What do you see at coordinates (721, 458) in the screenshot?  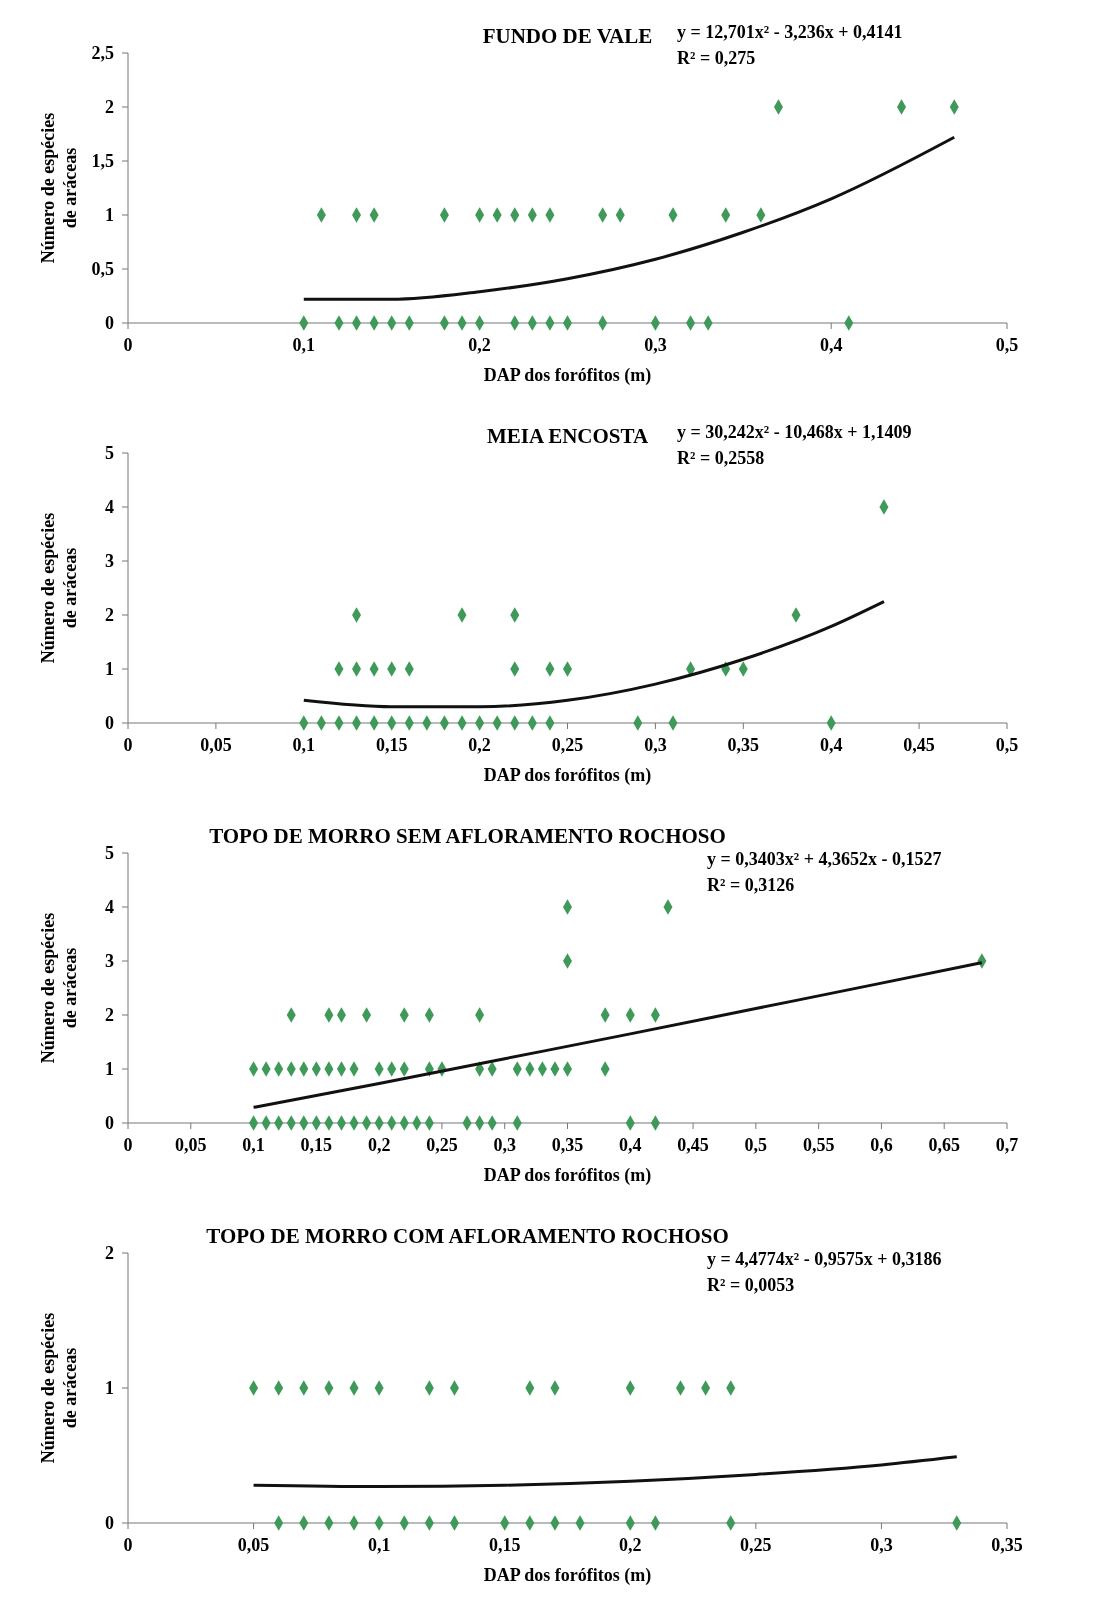 I see `annotation: R² = 0,2558` at bounding box center [721, 458].